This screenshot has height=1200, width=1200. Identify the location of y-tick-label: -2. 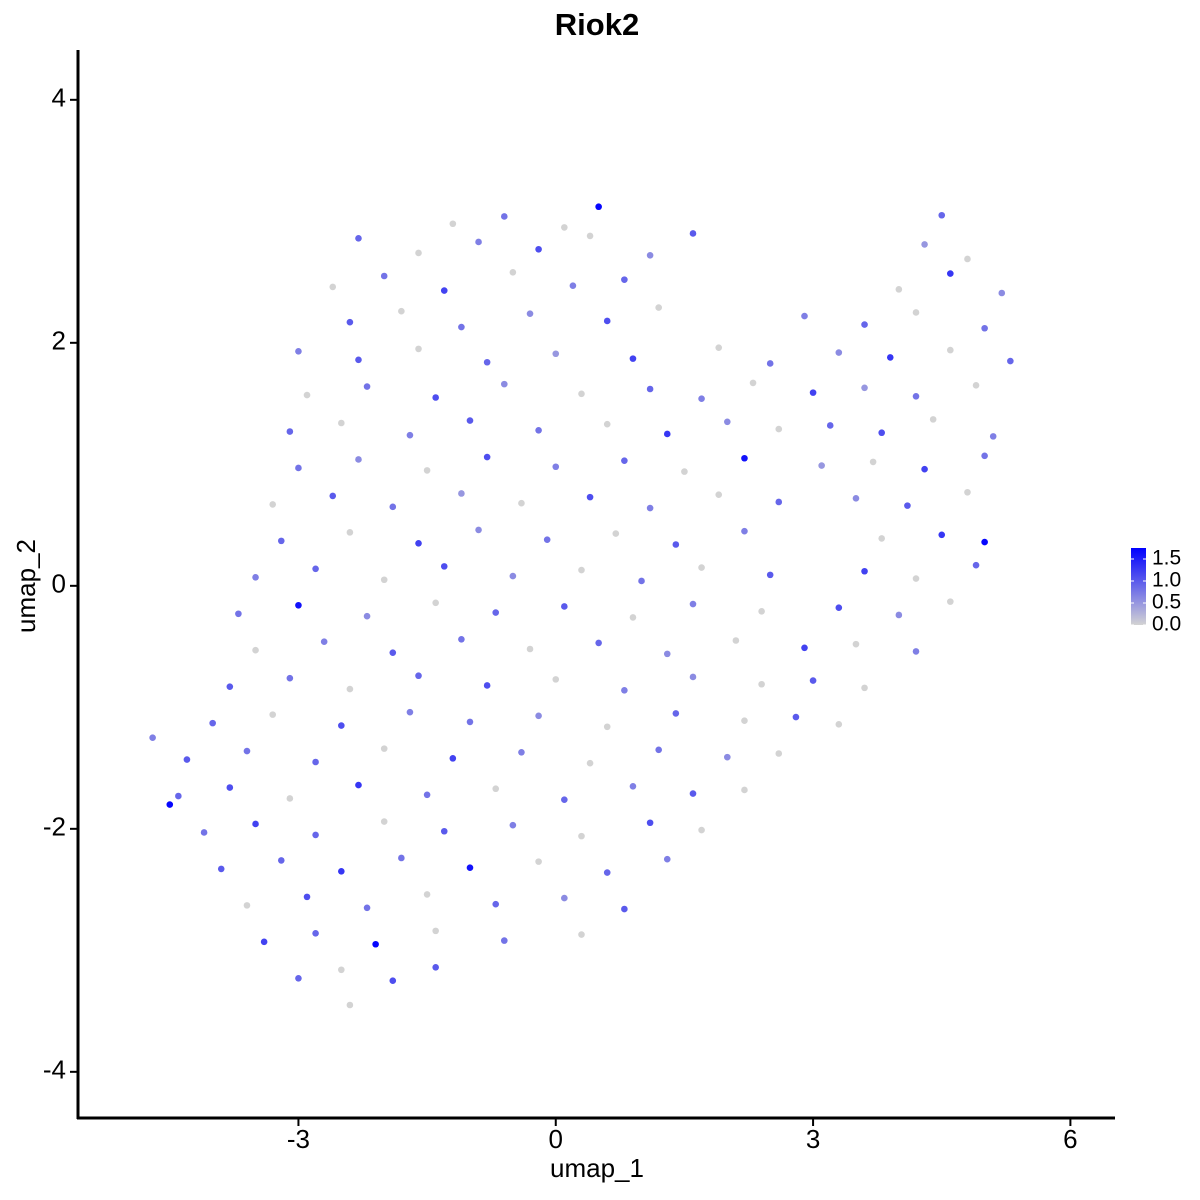
(54, 827).